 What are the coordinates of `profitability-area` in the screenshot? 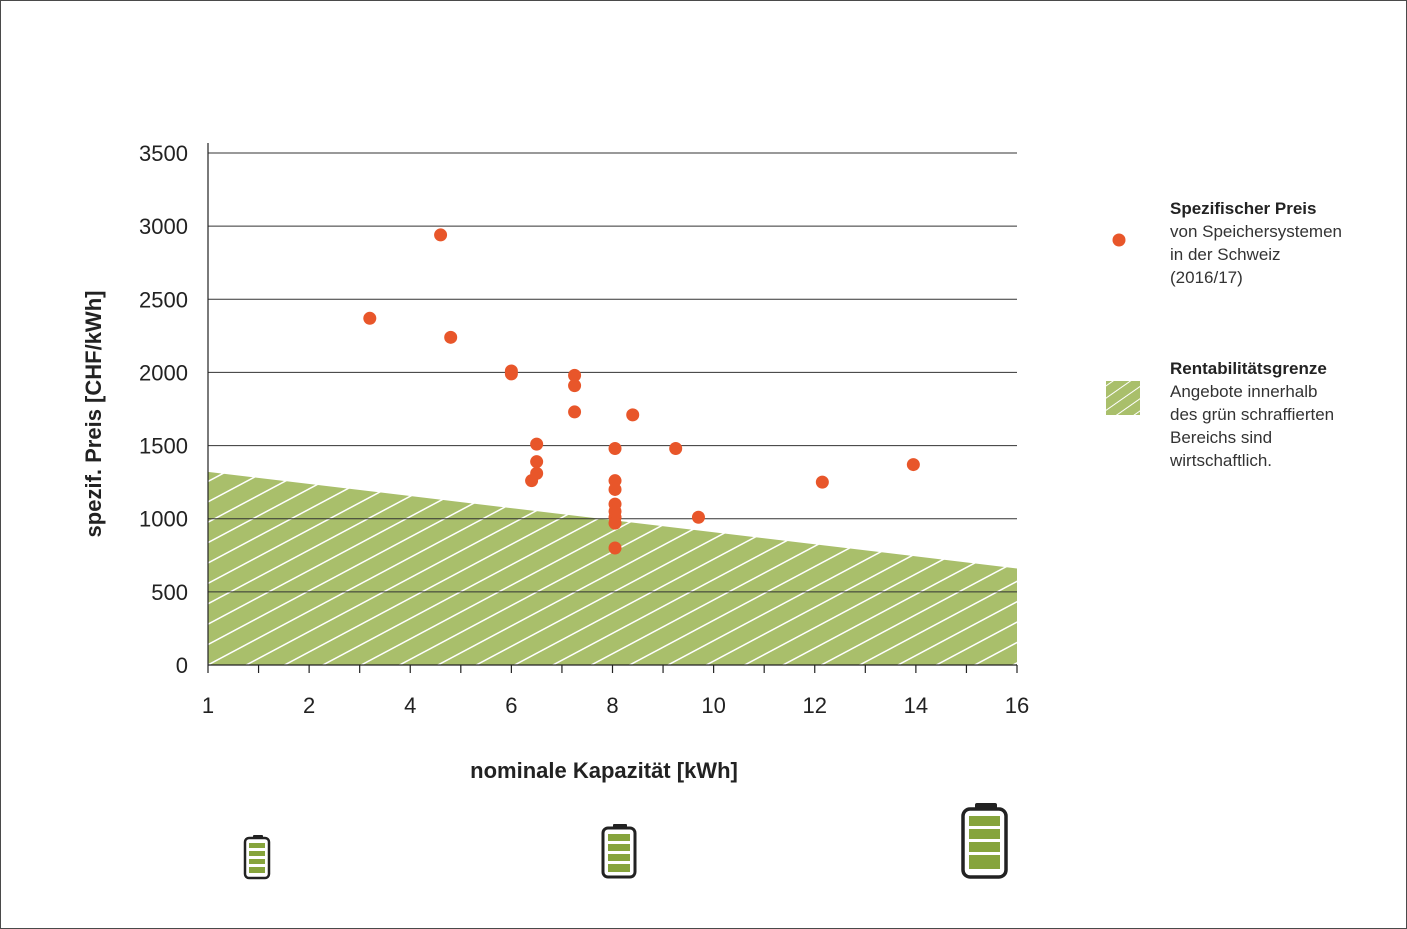 It's located at (612, 568).